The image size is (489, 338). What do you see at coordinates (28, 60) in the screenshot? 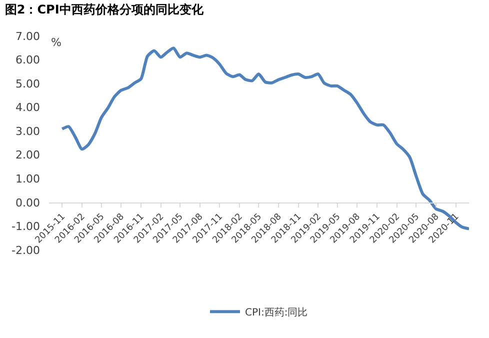
I see `y-tick-label: 6.00` at bounding box center [28, 60].